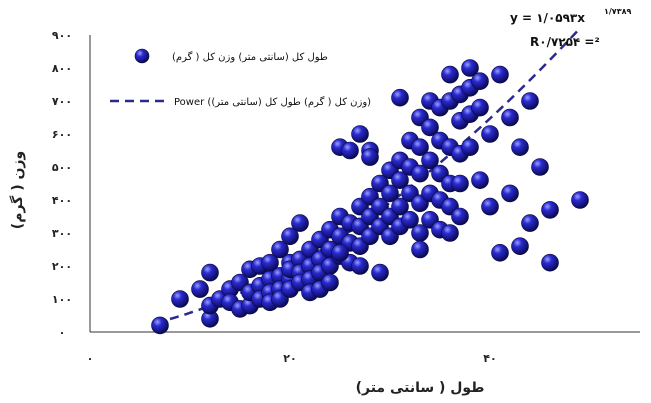 Image resolution: width=651 pixels, height=403 pixels. What do you see at coordinates (489, 358) in the screenshot?
I see `x-tick-label: ۴۰` at bounding box center [489, 358].